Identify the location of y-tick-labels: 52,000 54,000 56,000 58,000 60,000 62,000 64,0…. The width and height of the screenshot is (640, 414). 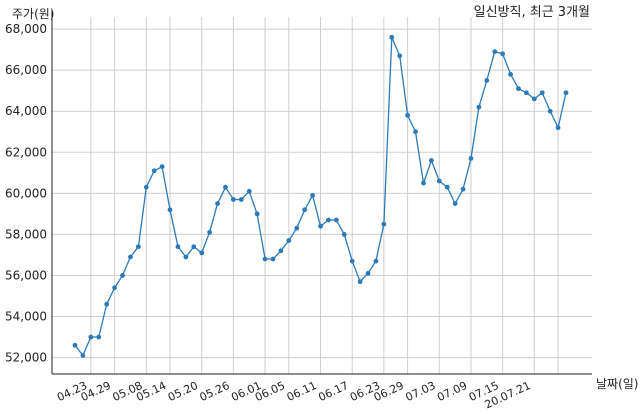
(26, 193).